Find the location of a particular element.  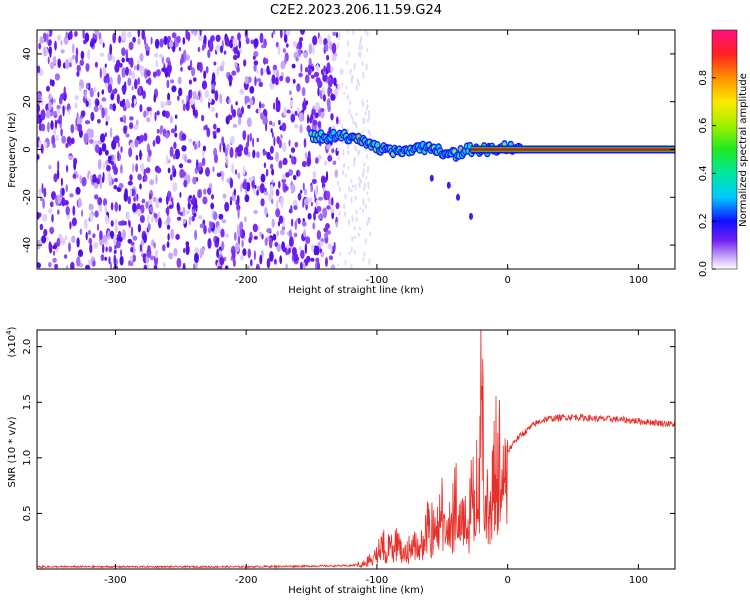

signal-blob-core is located at coordinates (377, 145).